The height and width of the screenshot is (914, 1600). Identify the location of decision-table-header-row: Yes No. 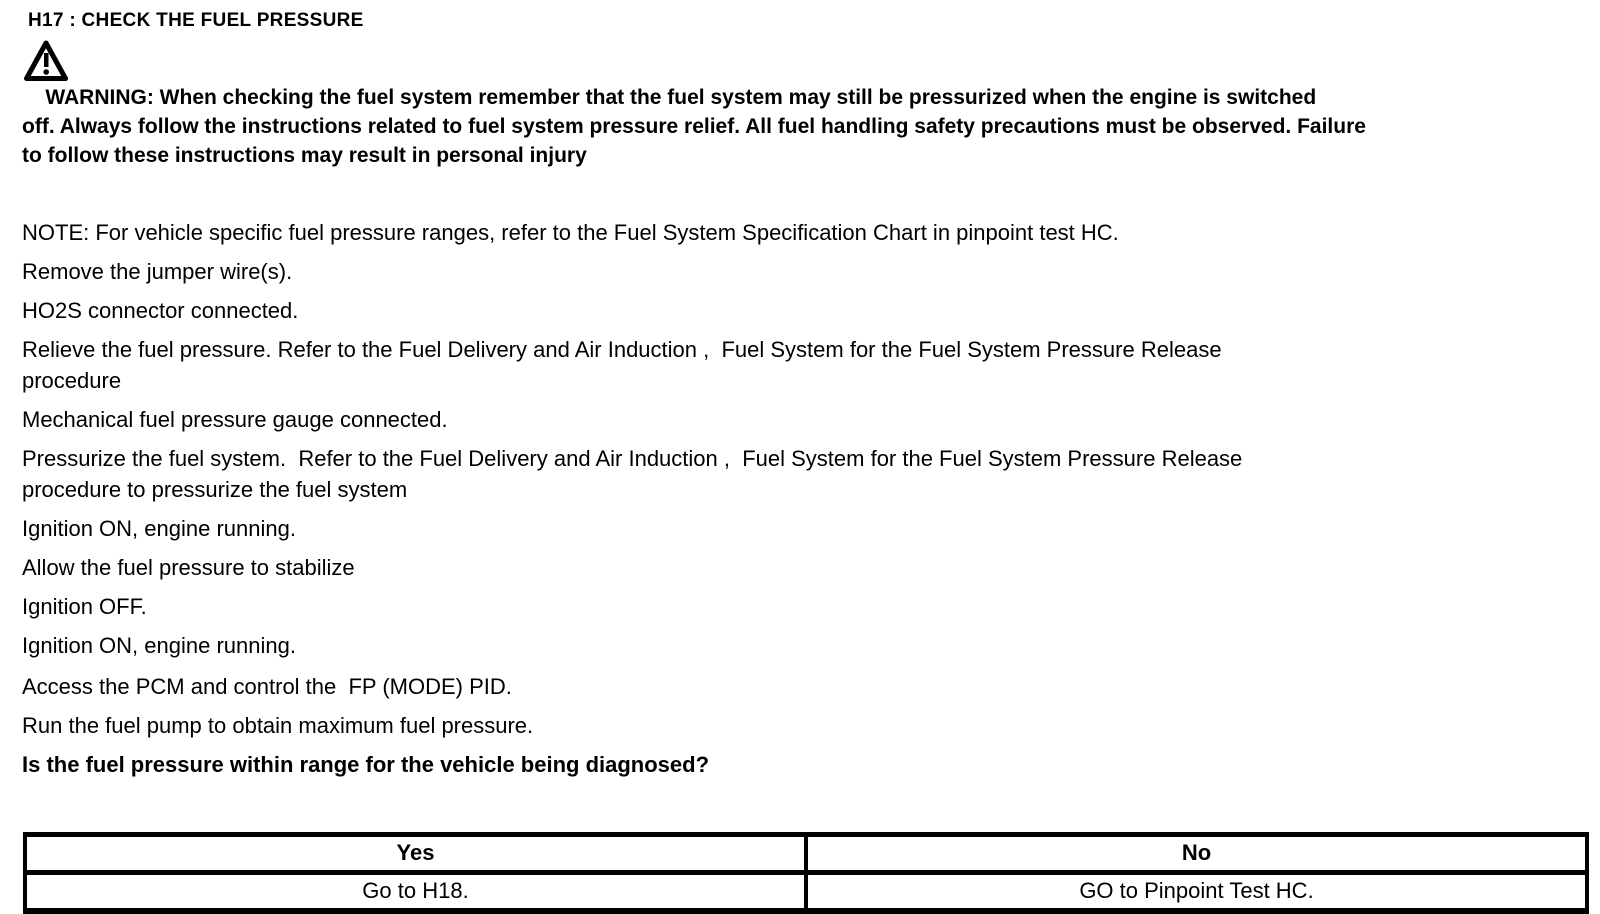
(806, 853).